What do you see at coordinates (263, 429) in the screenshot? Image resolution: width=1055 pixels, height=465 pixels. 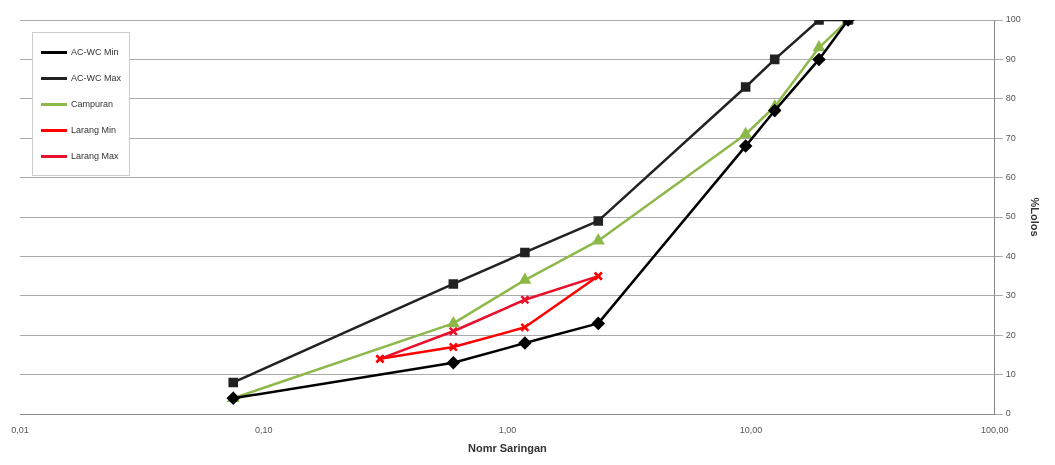 I see `x-tick-label: 0,10` at bounding box center [263, 429].